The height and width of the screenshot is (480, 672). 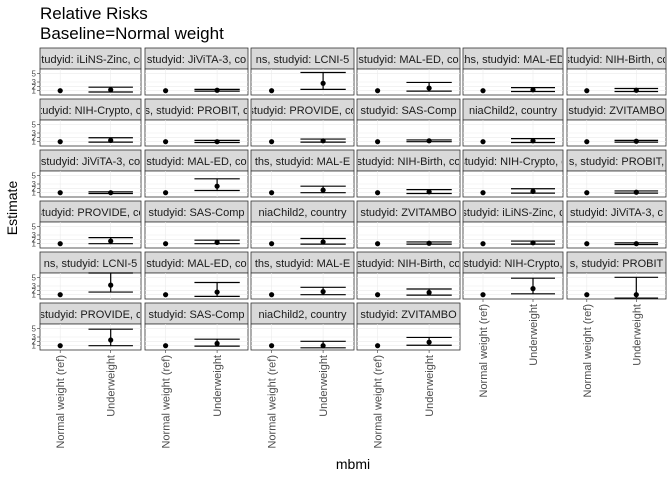 I want to click on x-axis-title: mbmi, so click(x=353, y=464).